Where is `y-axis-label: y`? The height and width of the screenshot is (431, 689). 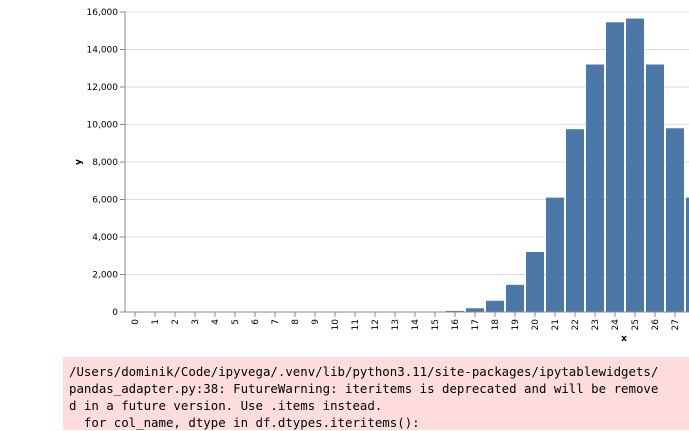 y-axis-label: y is located at coordinates (79, 162).